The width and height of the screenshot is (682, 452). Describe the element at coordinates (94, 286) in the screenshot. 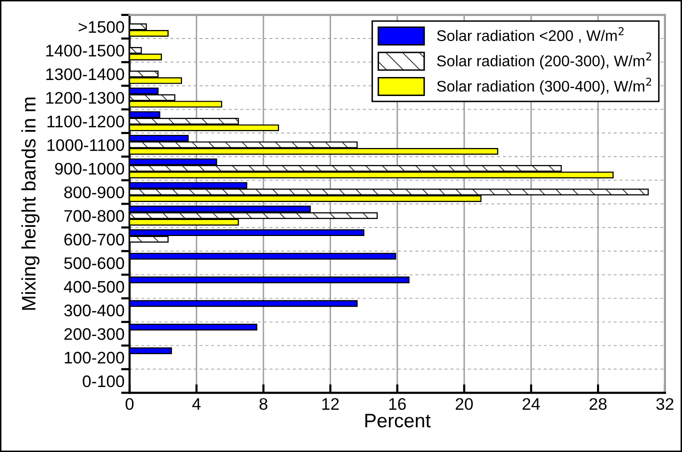

I see `y-tick-label: 400-500` at that location.